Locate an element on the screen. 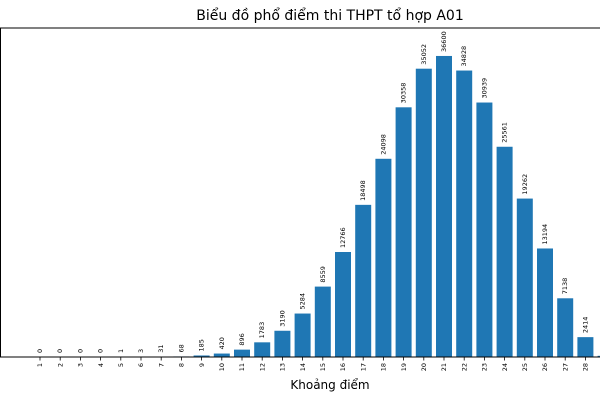  x-tick-label: 7 is located at coordinates (161, 365).